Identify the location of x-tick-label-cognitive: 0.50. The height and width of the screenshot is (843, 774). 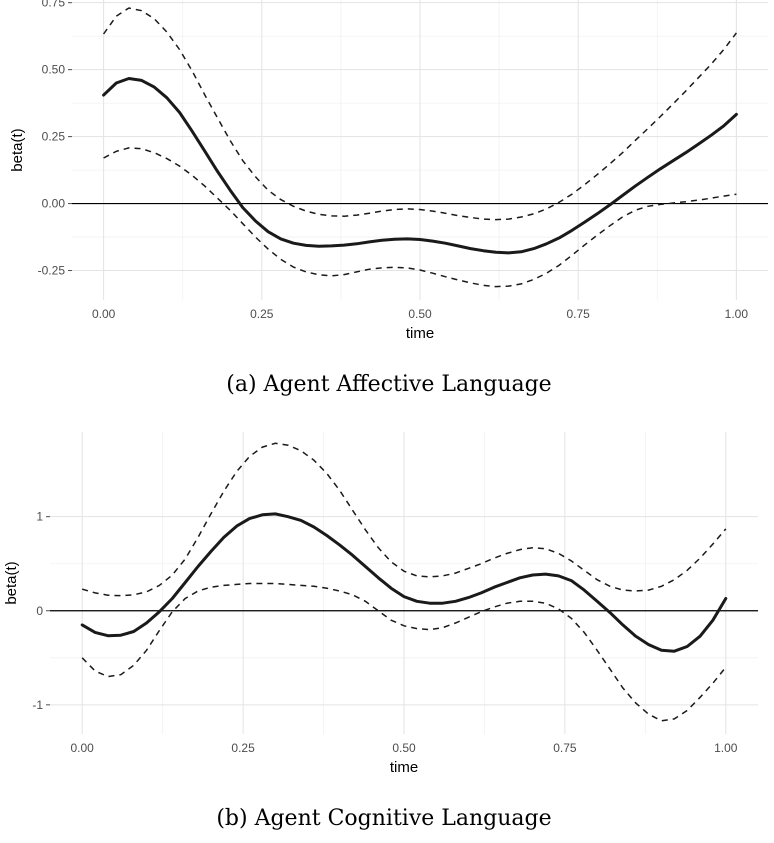
(404, 748).